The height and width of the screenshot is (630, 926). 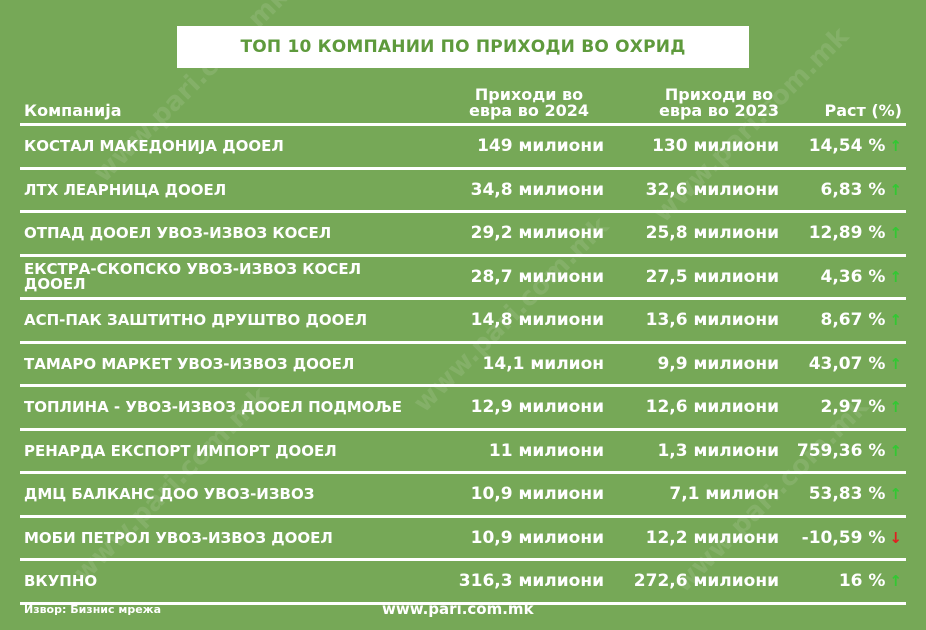 I want to click on company-name-cell: ТАМАРО МАРКЕТ УВОЗ-ИЗВОЗ ДООЕЛ, so click(x=189, y=363).